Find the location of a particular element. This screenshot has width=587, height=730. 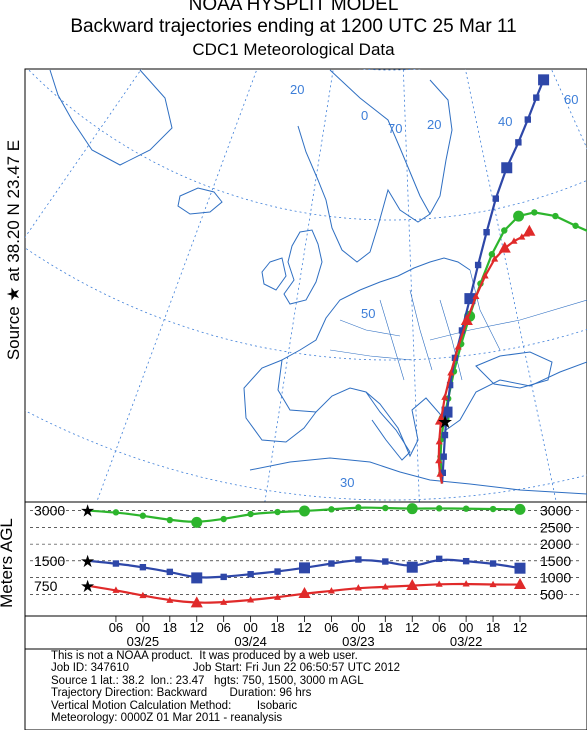

black-sea-coast is located at coordinates (514, 370).